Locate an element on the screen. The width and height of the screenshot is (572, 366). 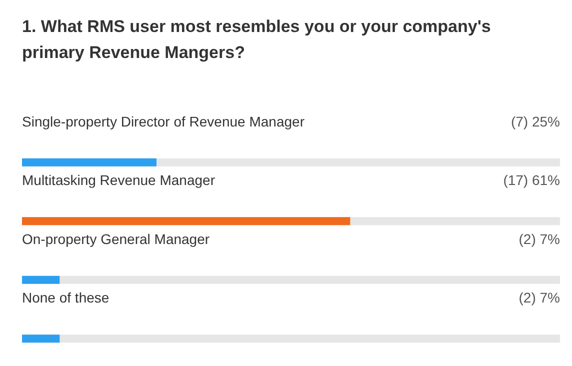
y-tick-label: Multitasking Revenue Manager is located at coordinates (119, 180).